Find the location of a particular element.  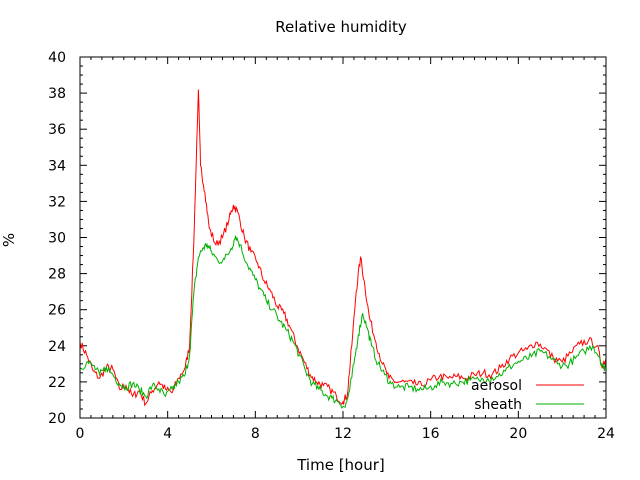

y-tick-label: 20 is located at coordinates (57, 419).